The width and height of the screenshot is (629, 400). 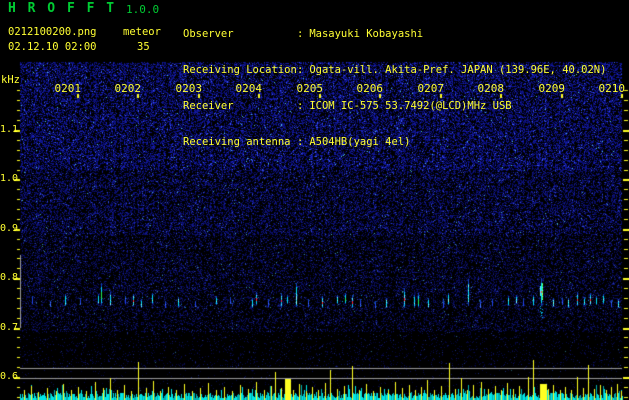 I want to click on x-tick-label: 0201, so click(x=68, y=88).